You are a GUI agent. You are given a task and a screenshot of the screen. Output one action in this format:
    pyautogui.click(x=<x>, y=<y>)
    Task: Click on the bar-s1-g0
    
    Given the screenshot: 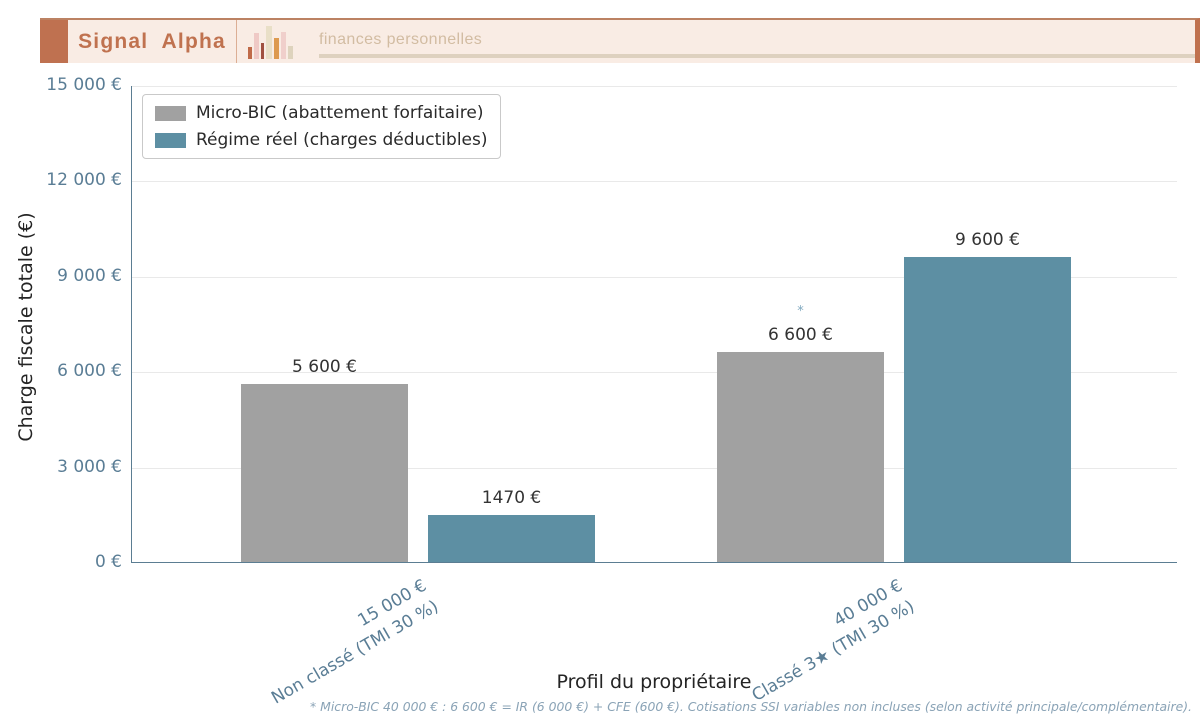 What is the action you would take?
    pyautogui.click(x=511, y=538)
    